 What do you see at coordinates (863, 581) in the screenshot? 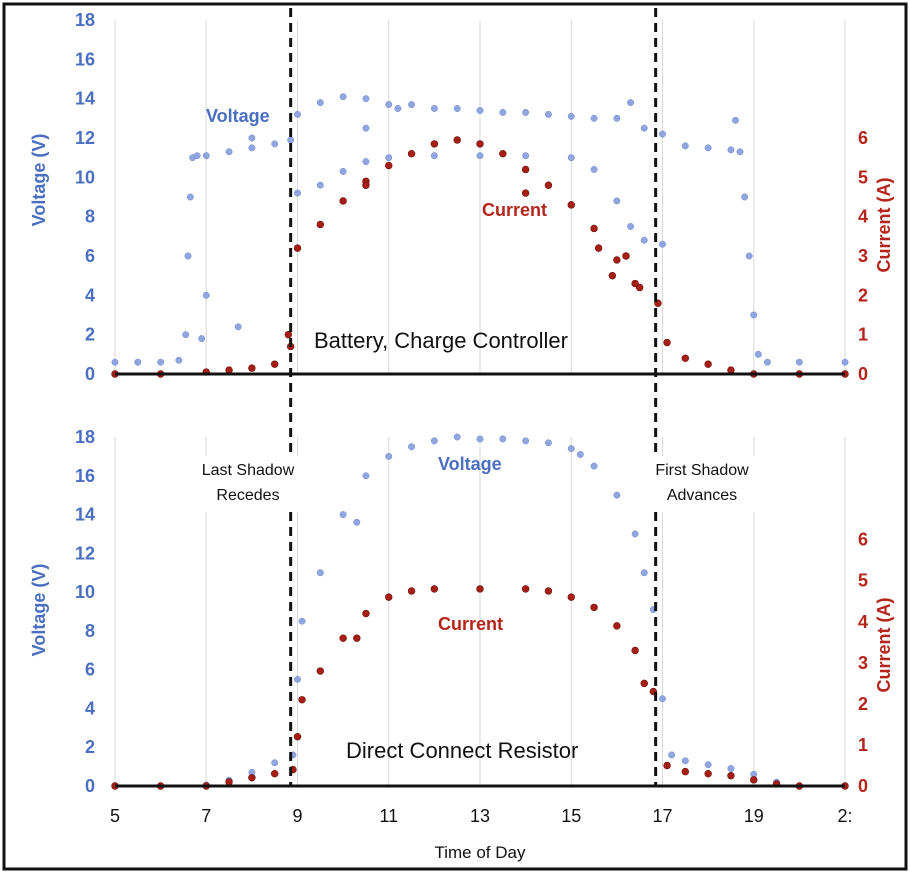
I see `bottom-right-tick-5: 5` at bounding box center [863, 581].